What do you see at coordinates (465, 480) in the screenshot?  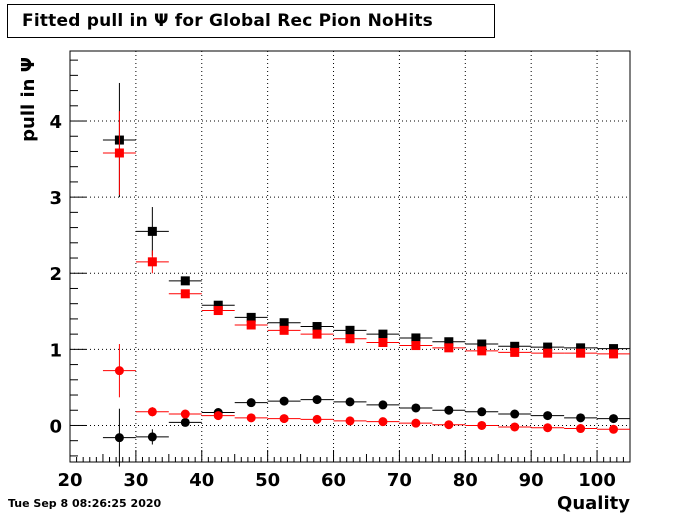 I see `x-tick-label: 80` at bounding box center [465, 480].